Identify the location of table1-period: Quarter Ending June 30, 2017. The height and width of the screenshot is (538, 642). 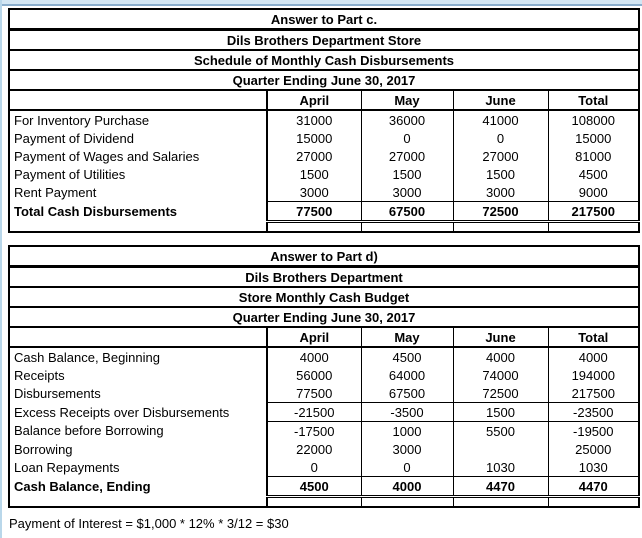
(324, 80).